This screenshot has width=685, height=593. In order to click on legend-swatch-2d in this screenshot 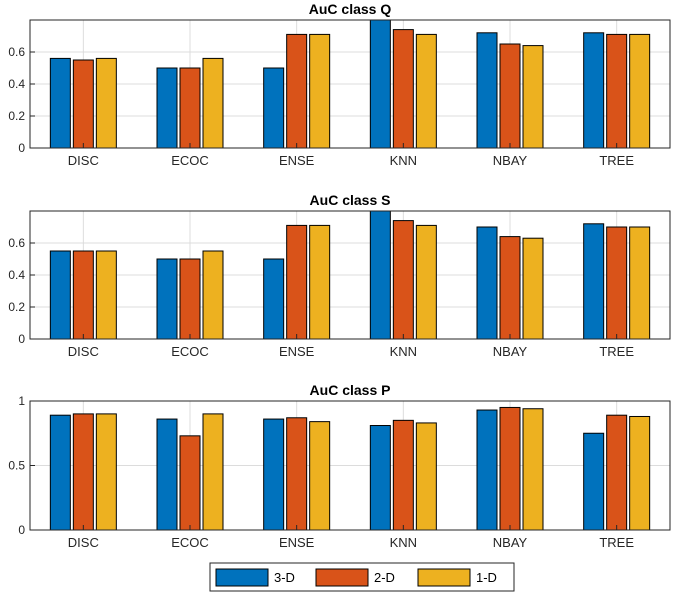, I will do `click(342, 577)`.